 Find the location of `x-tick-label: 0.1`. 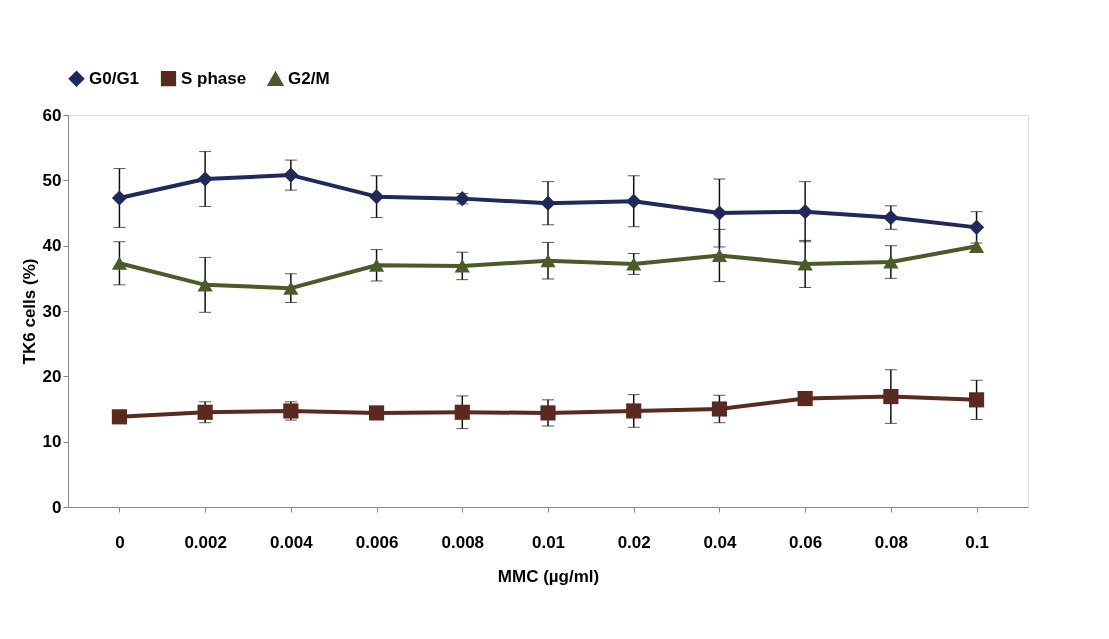

x-tick-label: 0.1 is located at coordinates (977, 542).